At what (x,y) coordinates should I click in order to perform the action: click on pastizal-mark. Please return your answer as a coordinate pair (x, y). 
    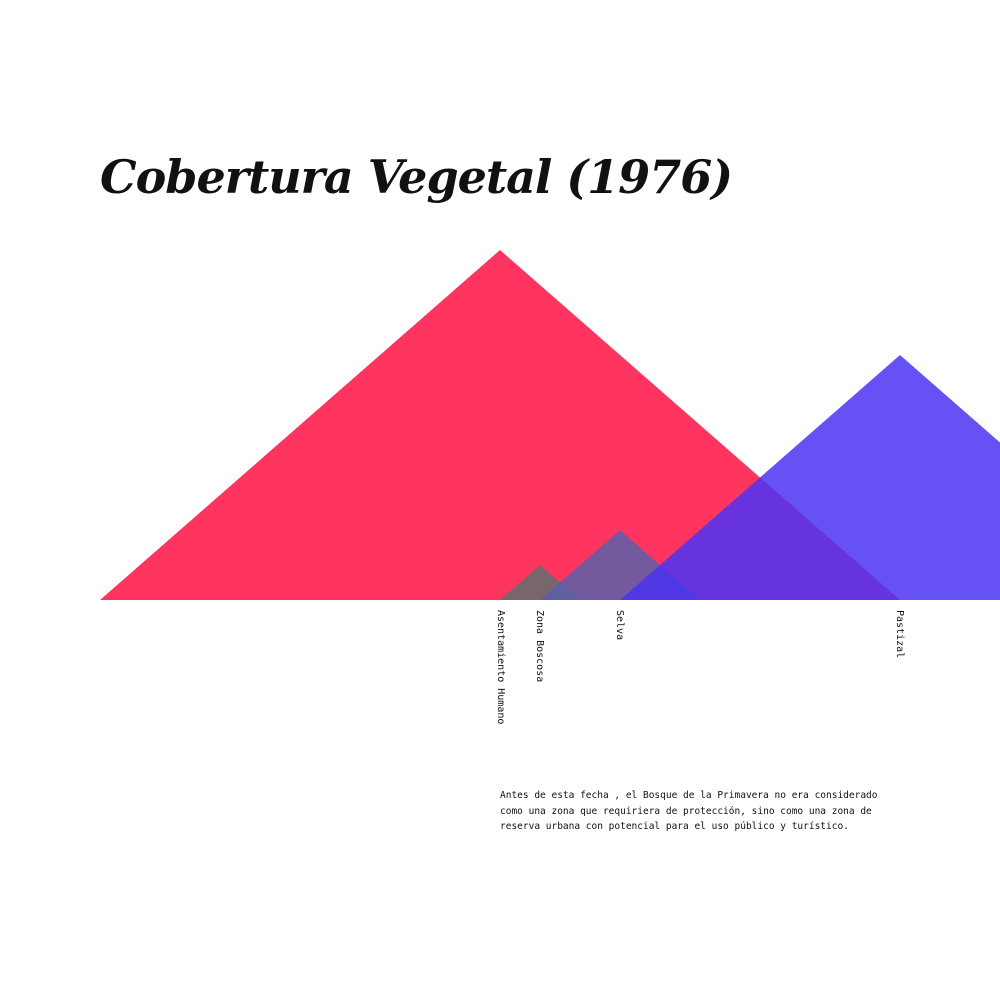
    Looking at the image, I should click on (810, 477).